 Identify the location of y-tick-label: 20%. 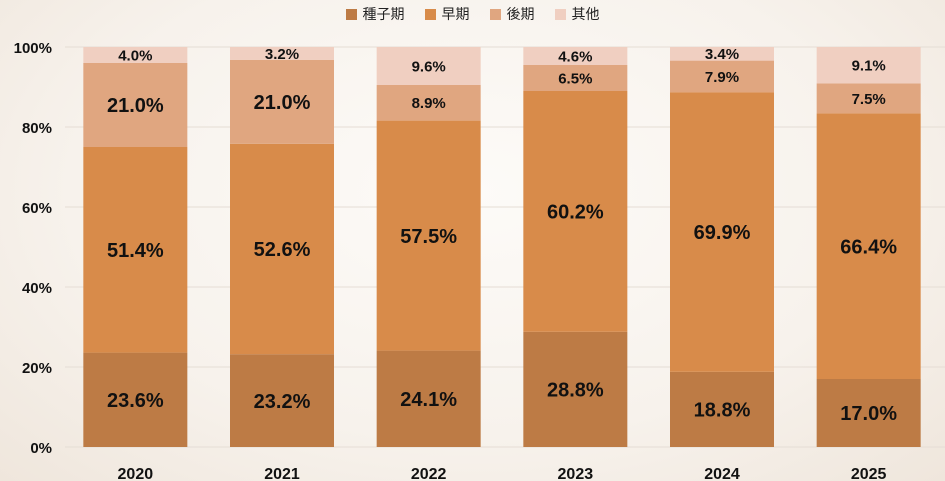
(37, 368).